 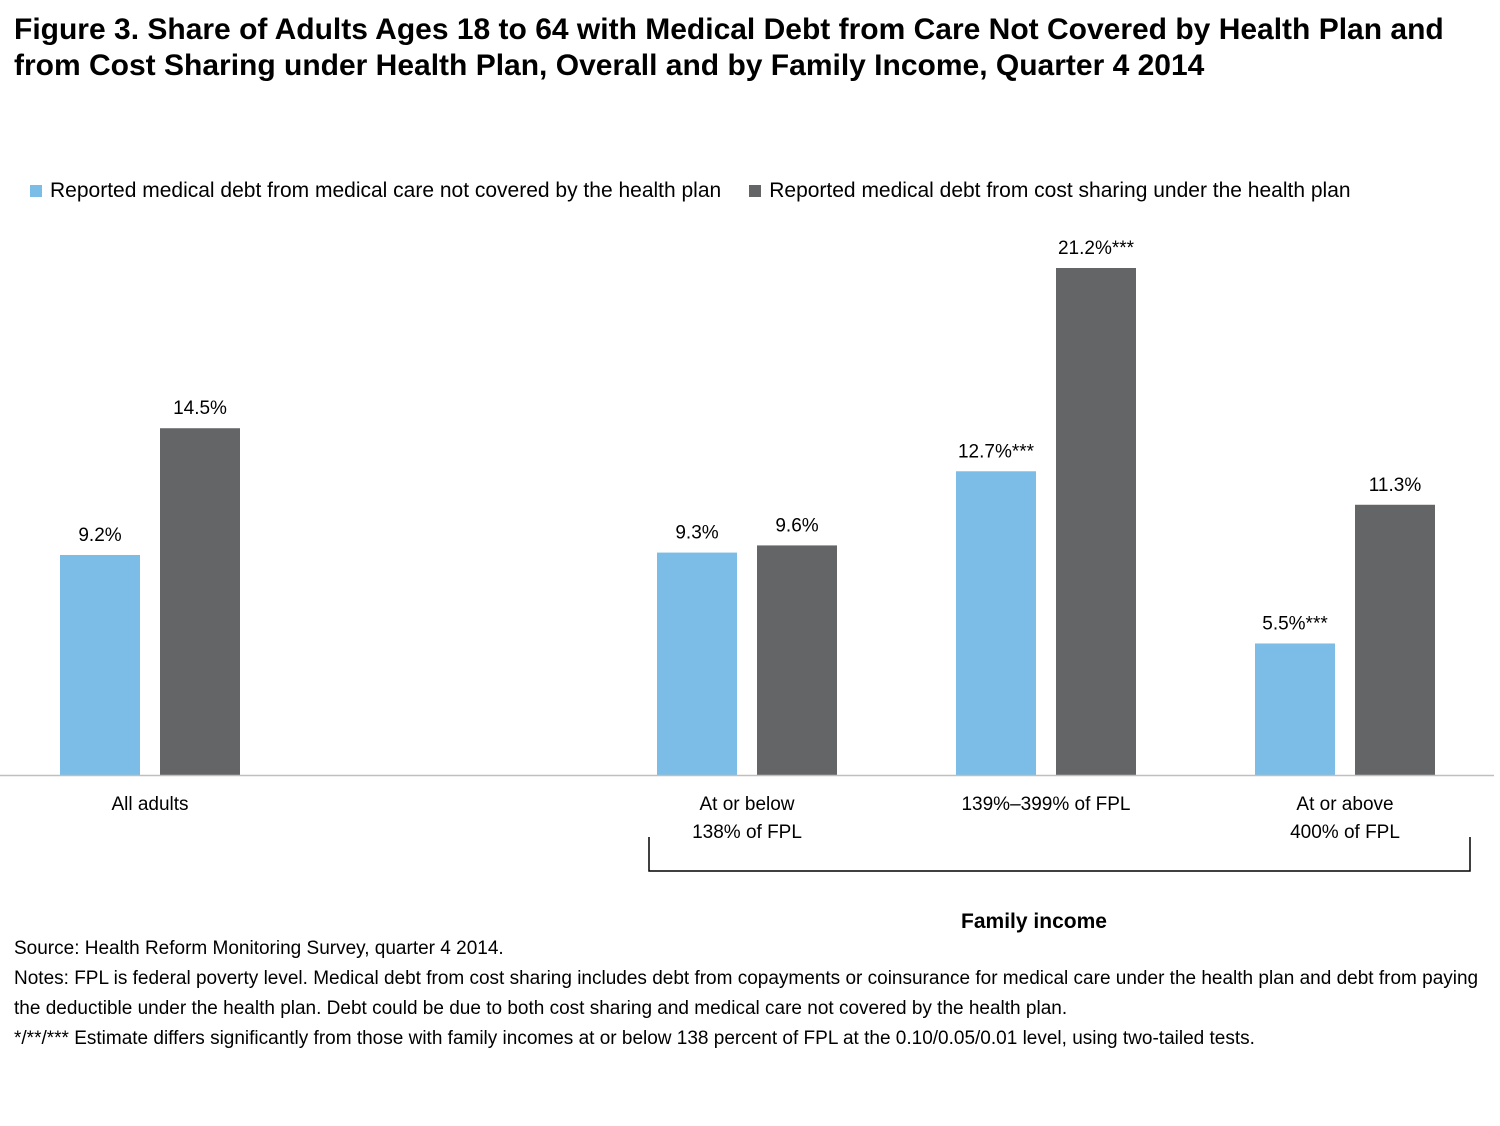 I want to click on data-label-cost-sharing-3: 11.3%, so click(x=1395, y=485).